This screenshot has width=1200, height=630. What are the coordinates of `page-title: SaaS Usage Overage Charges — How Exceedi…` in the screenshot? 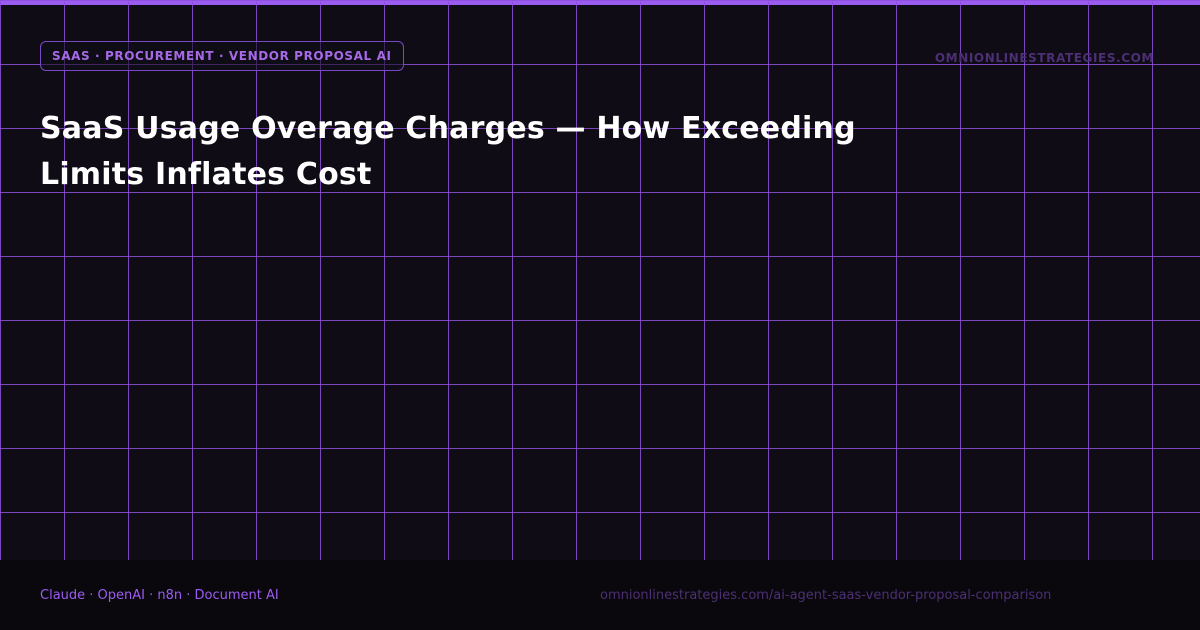 It's located at (448, 151).